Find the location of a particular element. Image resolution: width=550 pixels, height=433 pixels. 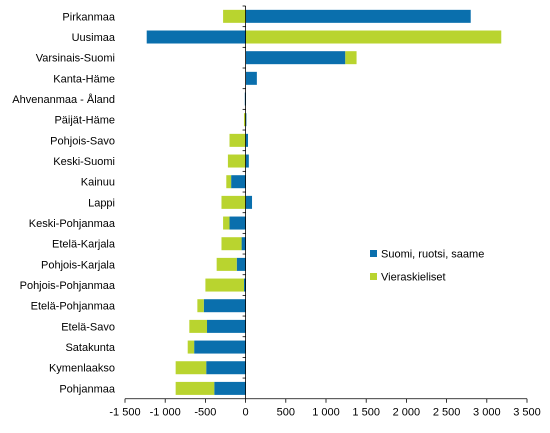

x-tick-label: 2 000 is located at coordinates (407, 413).